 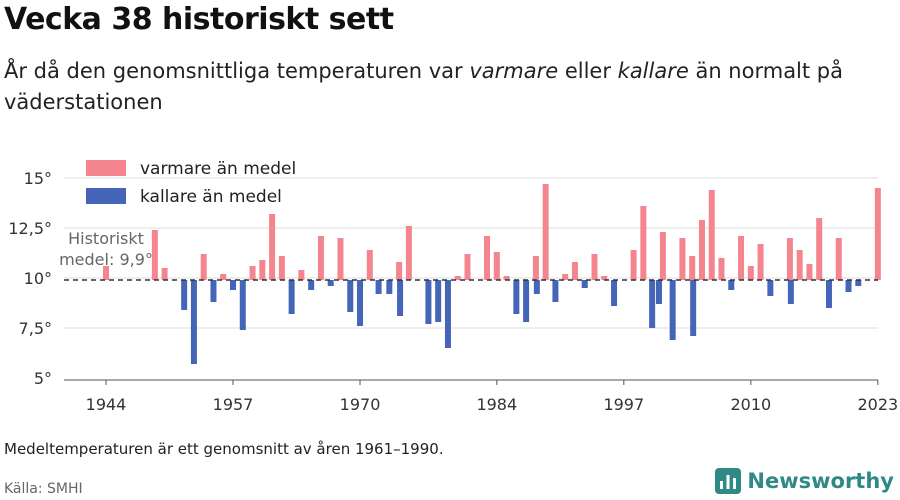 I want to click on brand-logo: Newsworthy, so click(x=804, y=481).